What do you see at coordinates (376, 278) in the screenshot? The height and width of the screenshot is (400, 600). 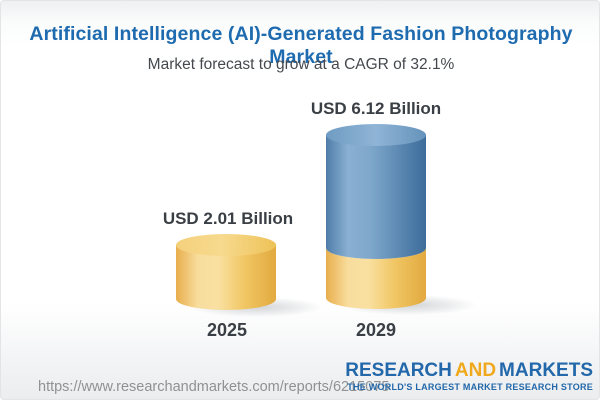 I see `bar-2029-base-segment` at bounding box center [376, 278].